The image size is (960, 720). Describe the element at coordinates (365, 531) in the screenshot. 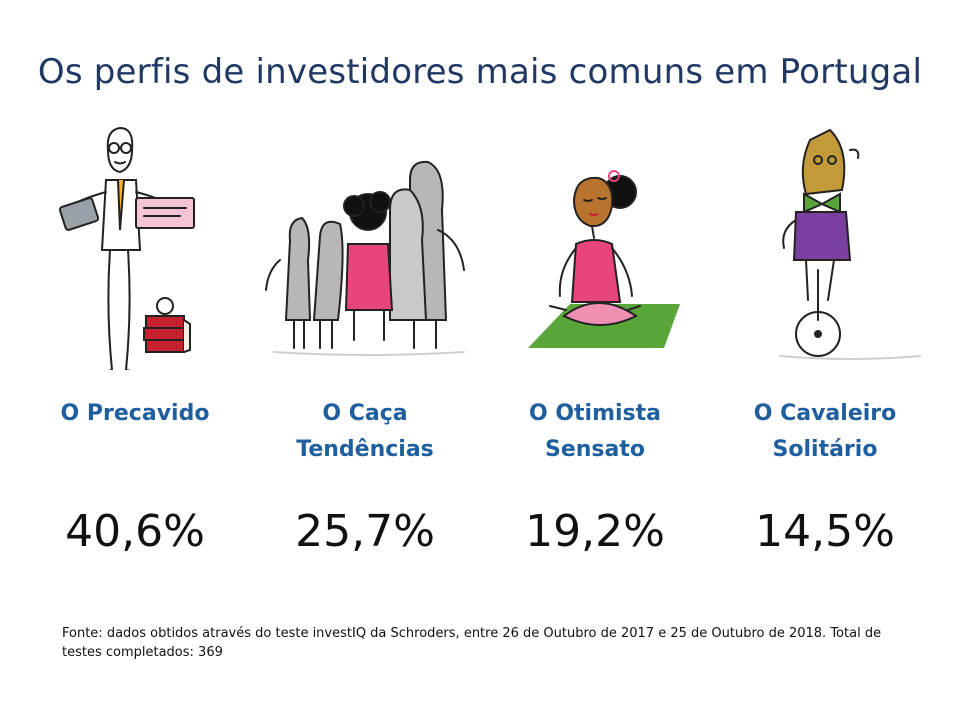

I see `profile-percent: 25,7%` at that location.